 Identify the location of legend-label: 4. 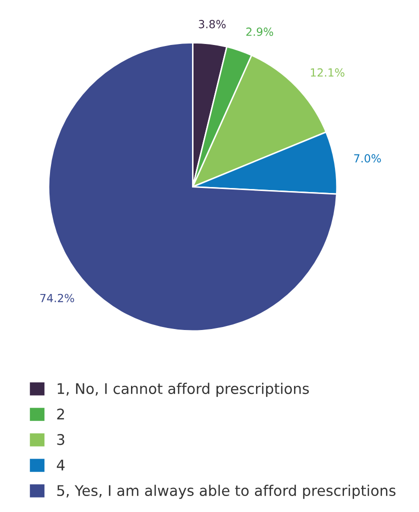
(60, 465).